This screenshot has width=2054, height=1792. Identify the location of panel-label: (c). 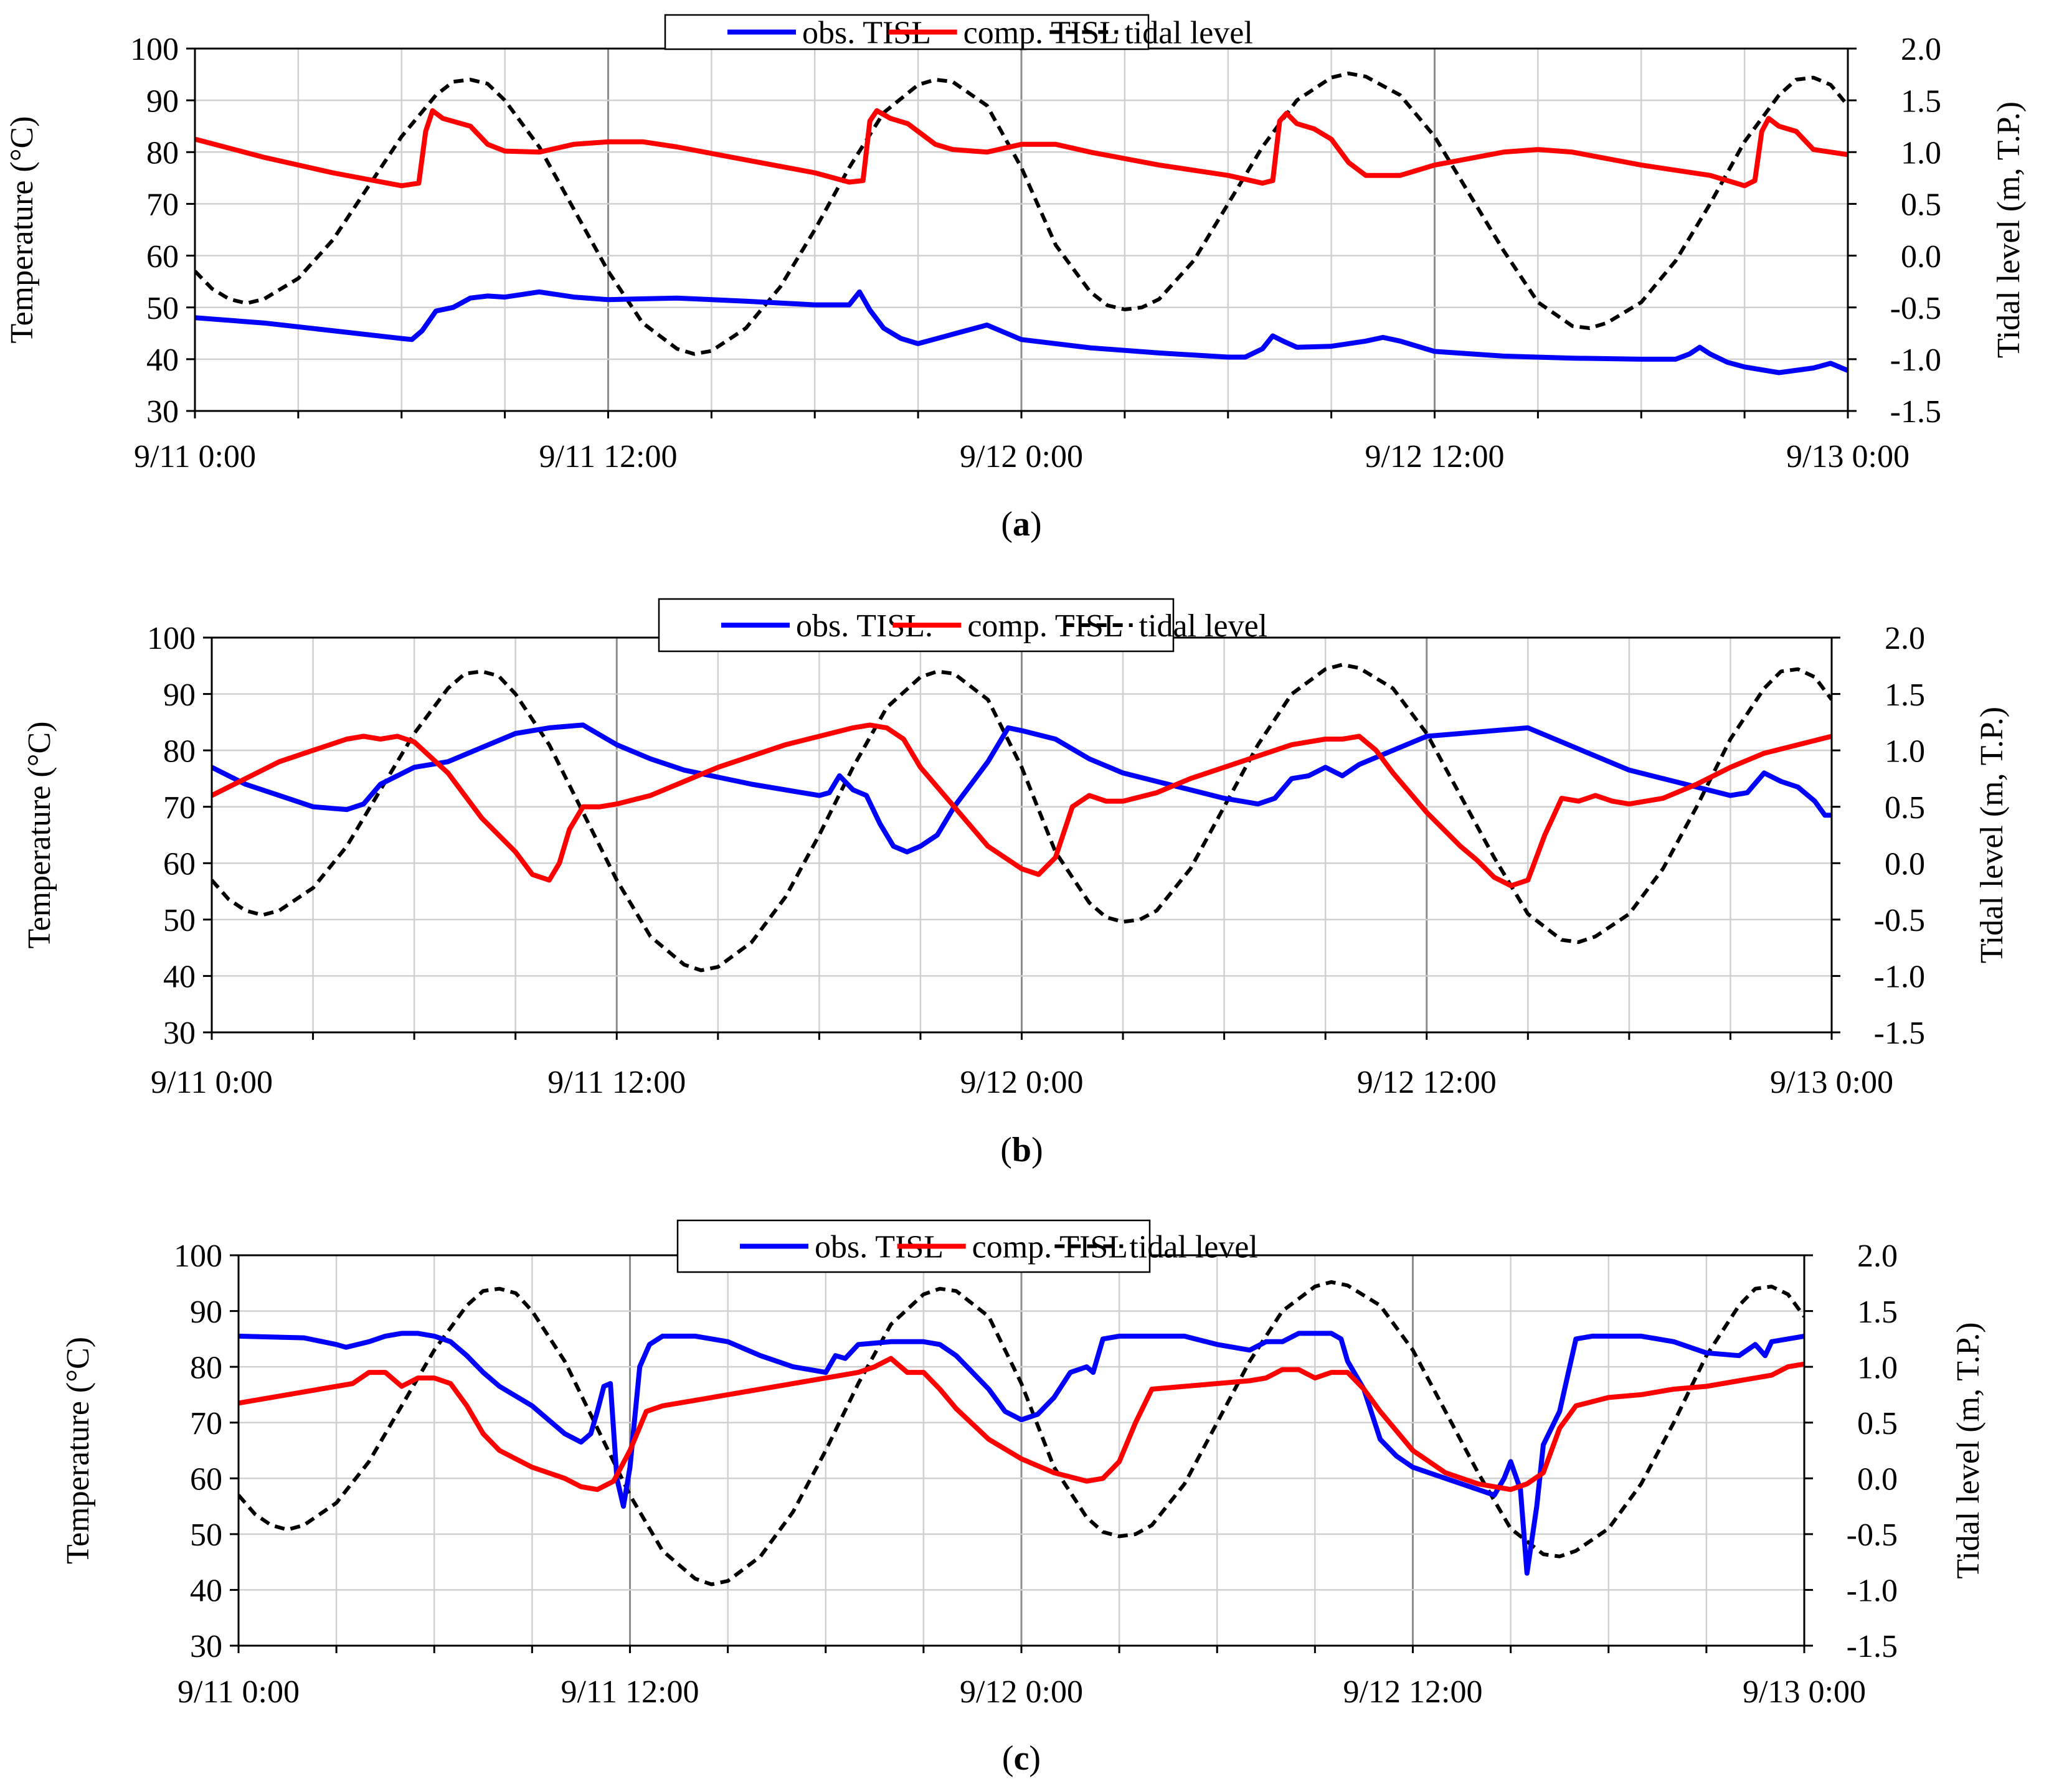
(1021, 1759).